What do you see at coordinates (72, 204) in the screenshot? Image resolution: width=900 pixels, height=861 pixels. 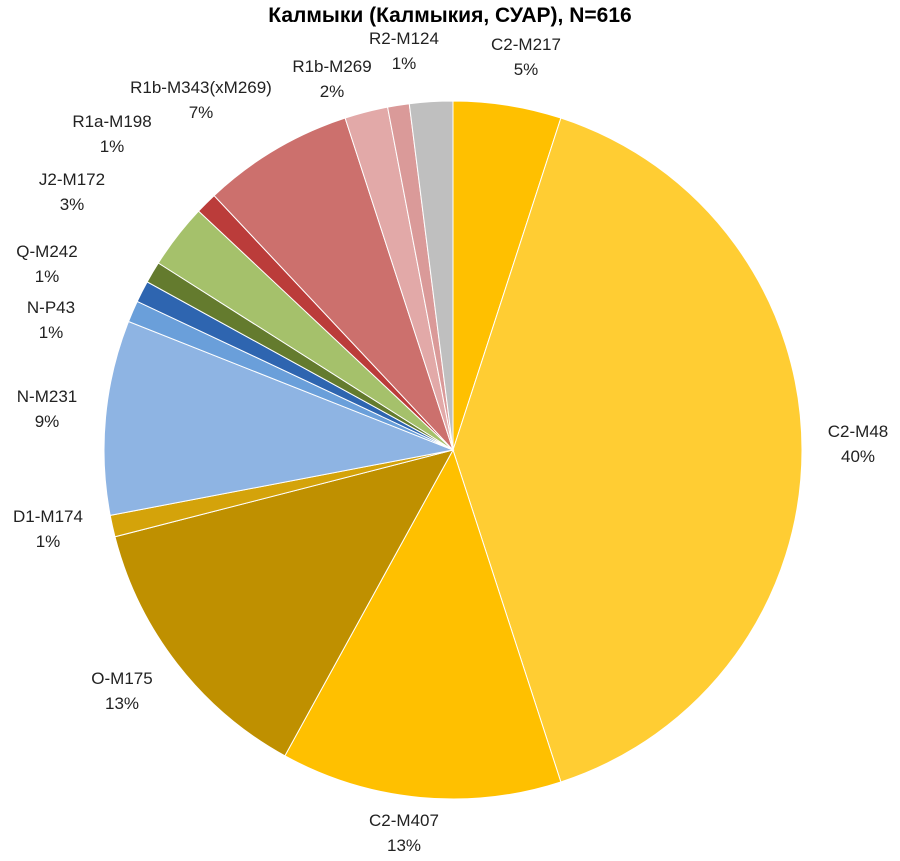 I see `label-percent: 3%` at bounding box center [72, 204].